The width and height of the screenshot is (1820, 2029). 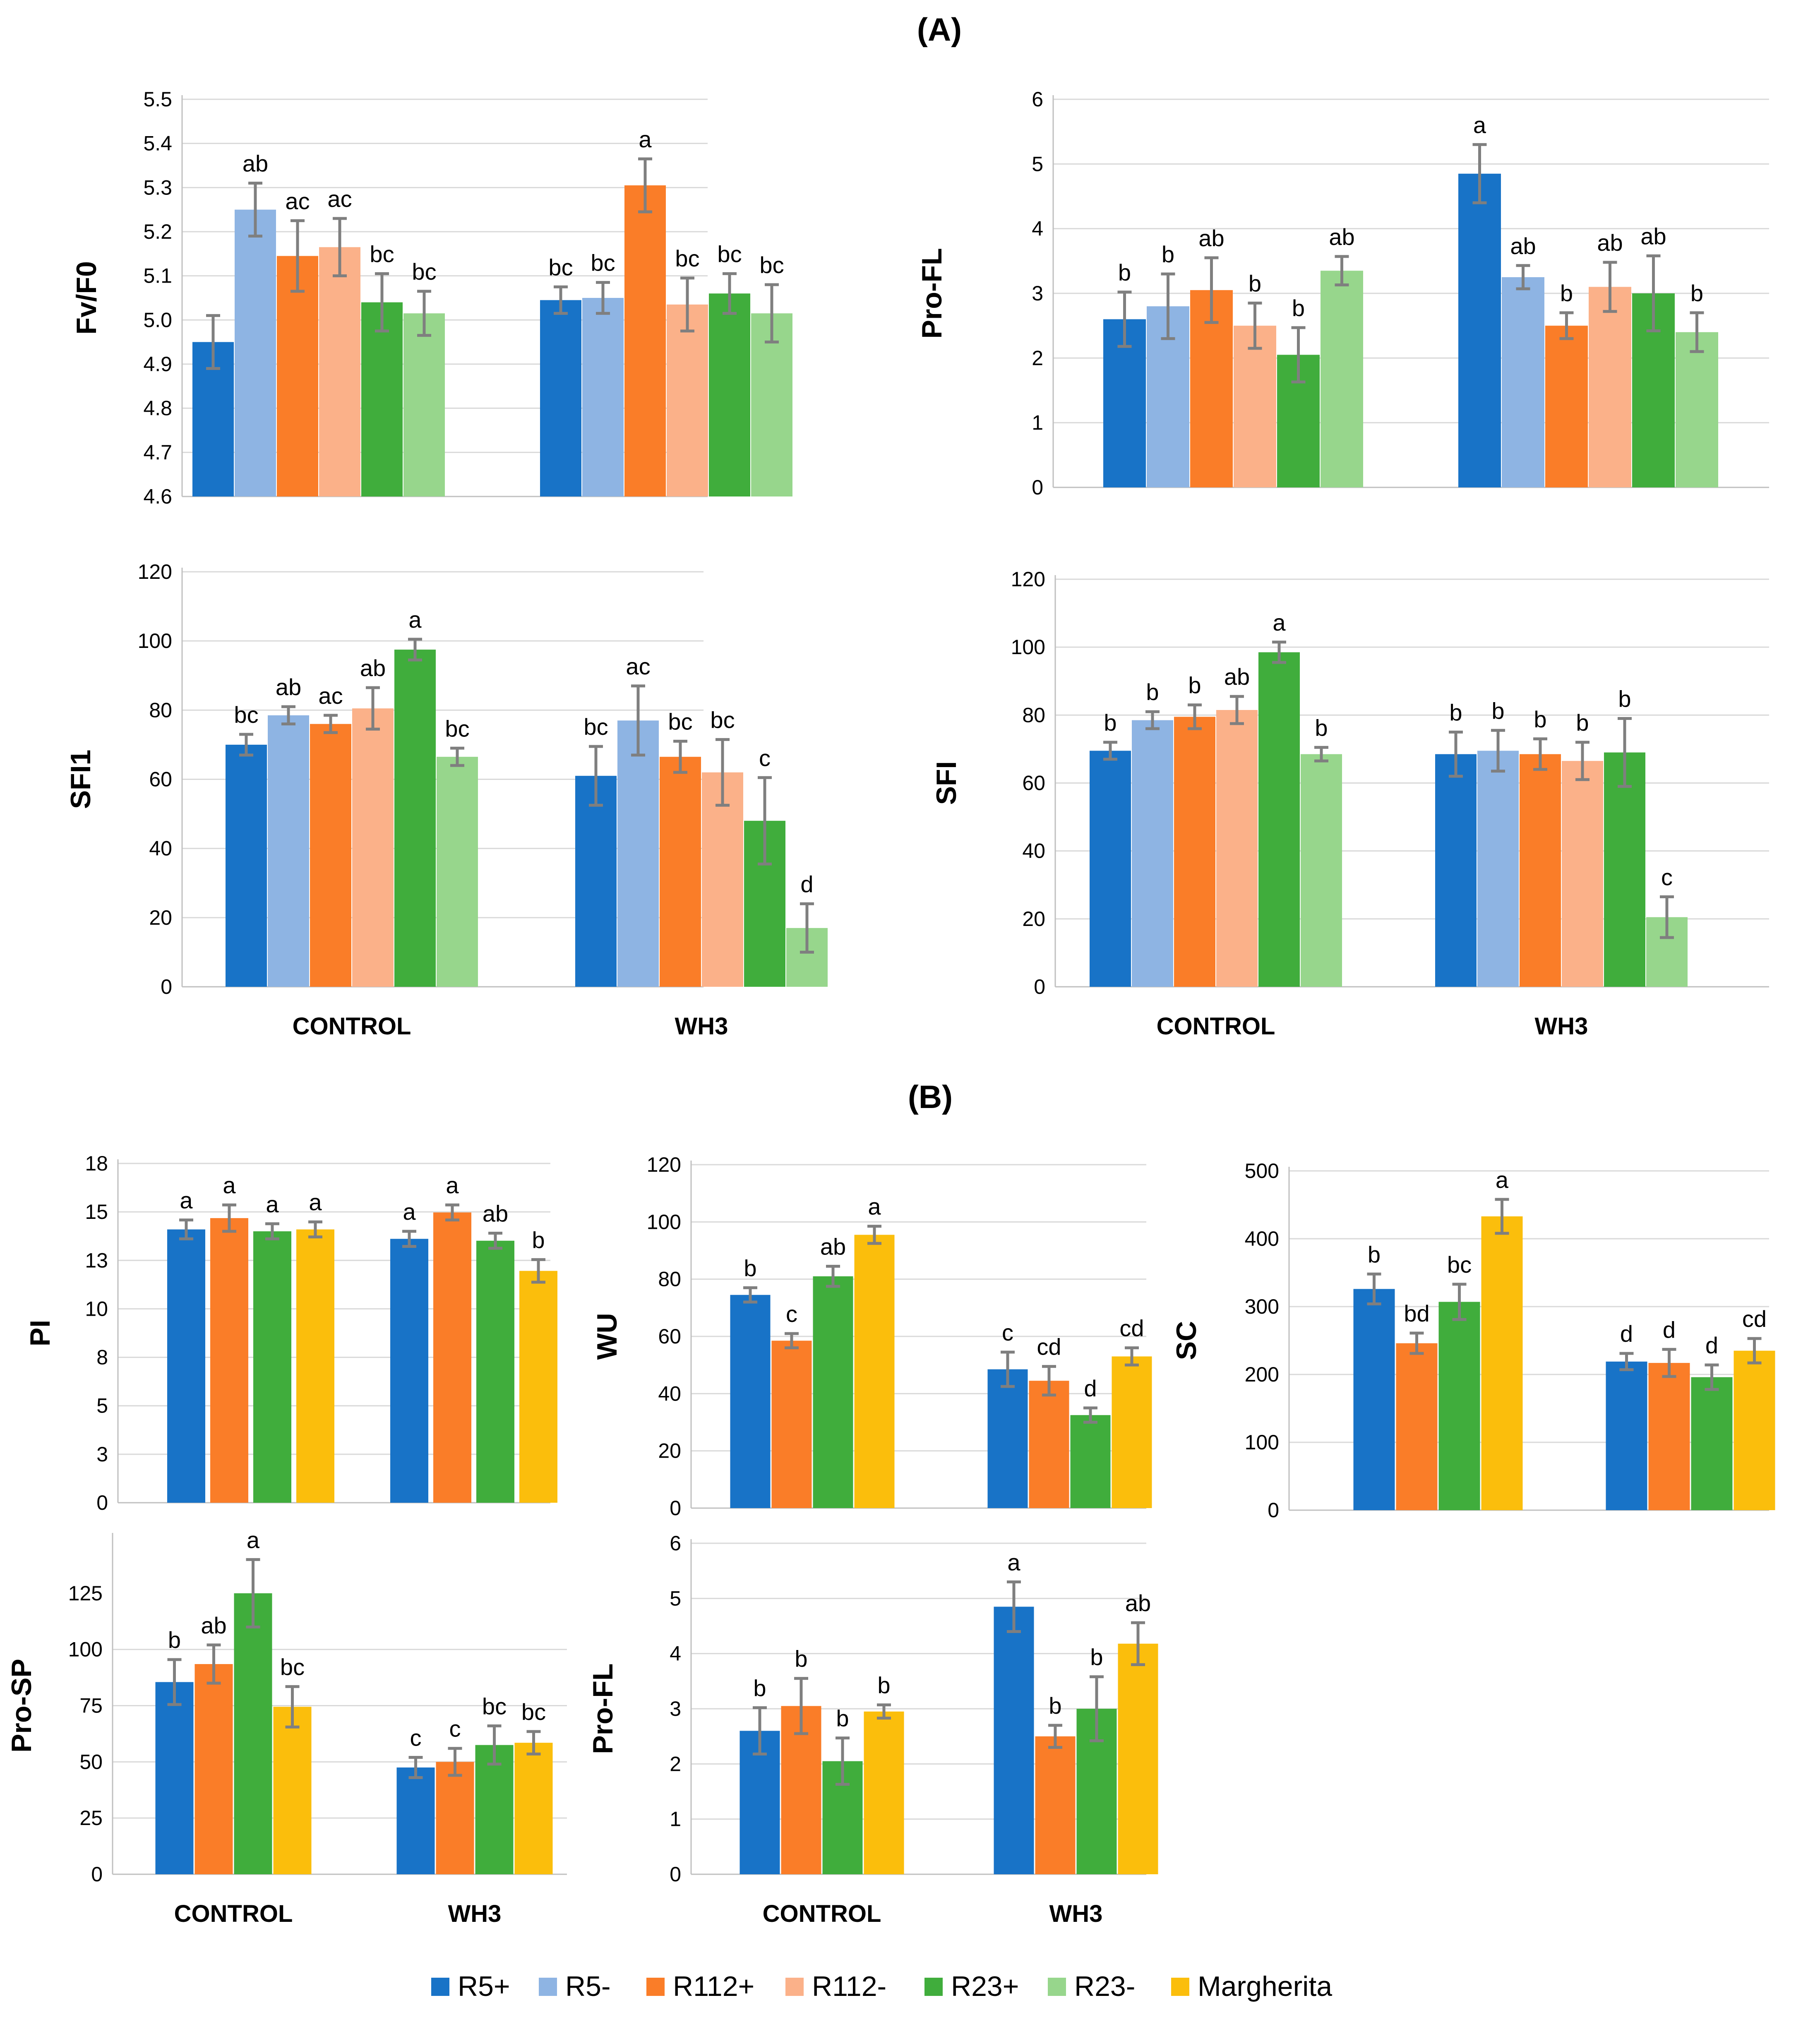 I want to click on y-tick-label: 50, so click(x=91, y=1761).